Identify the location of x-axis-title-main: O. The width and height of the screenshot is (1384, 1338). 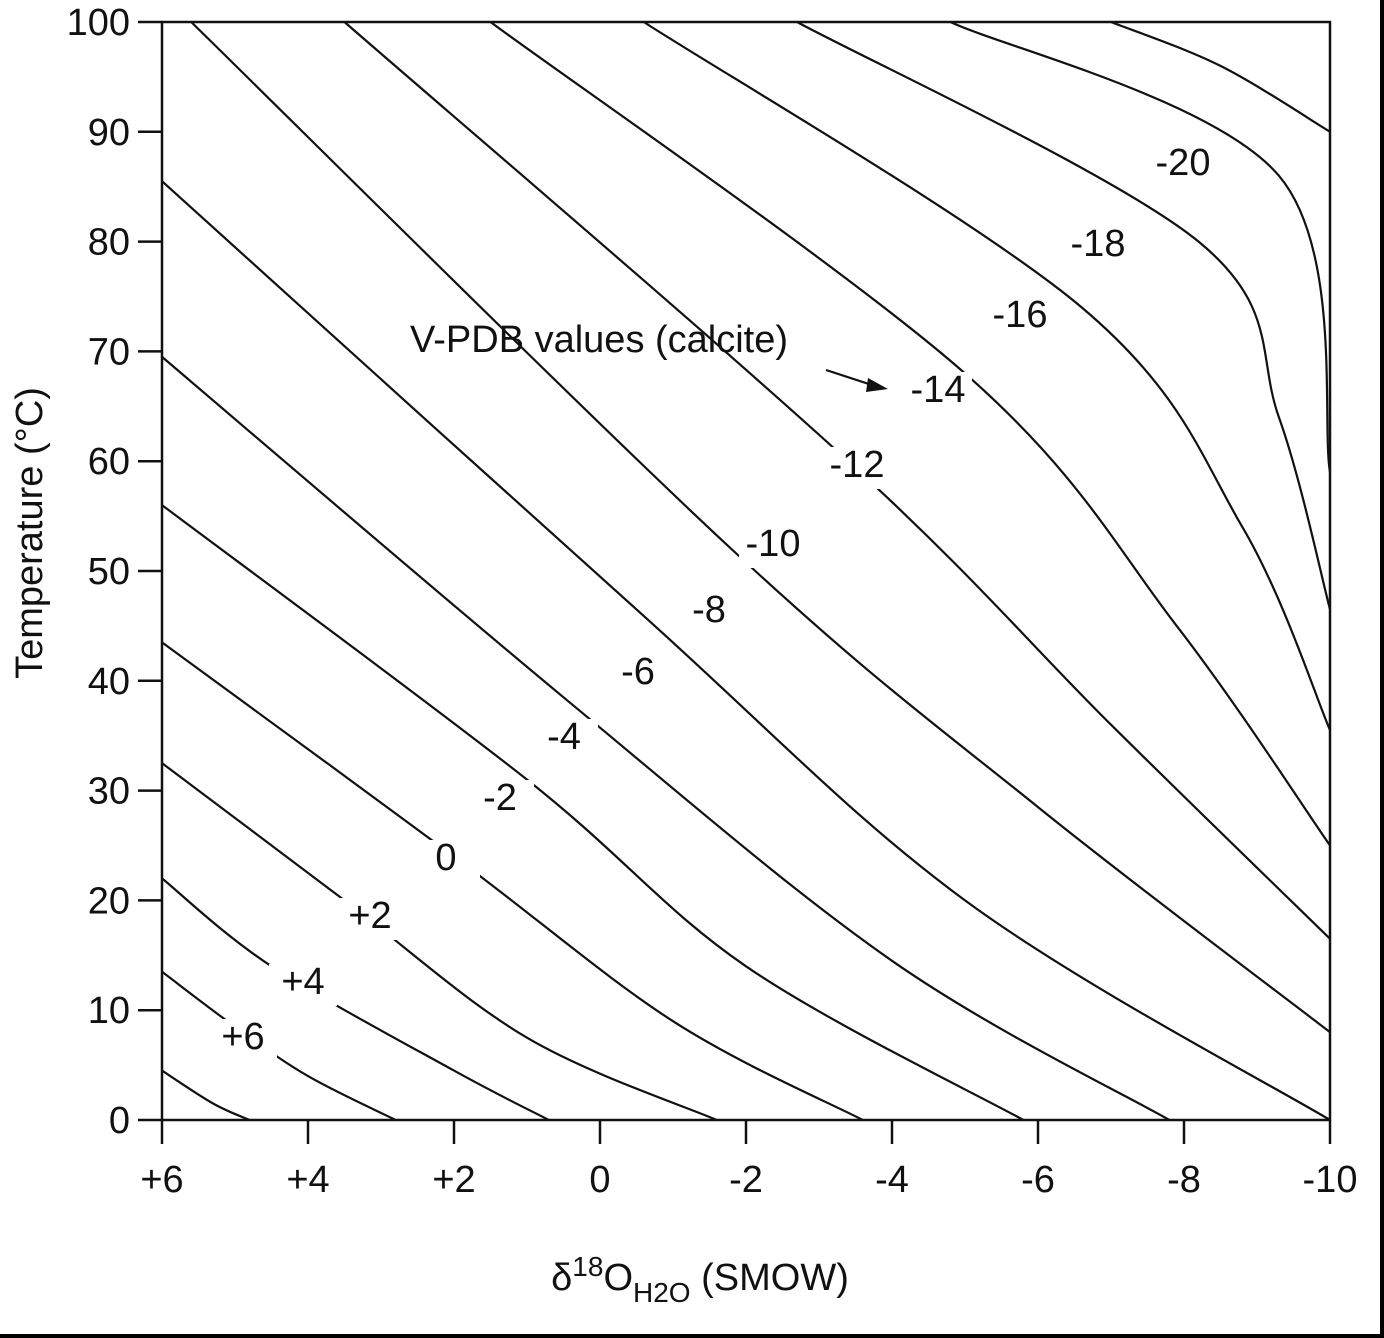
(618, 1278).